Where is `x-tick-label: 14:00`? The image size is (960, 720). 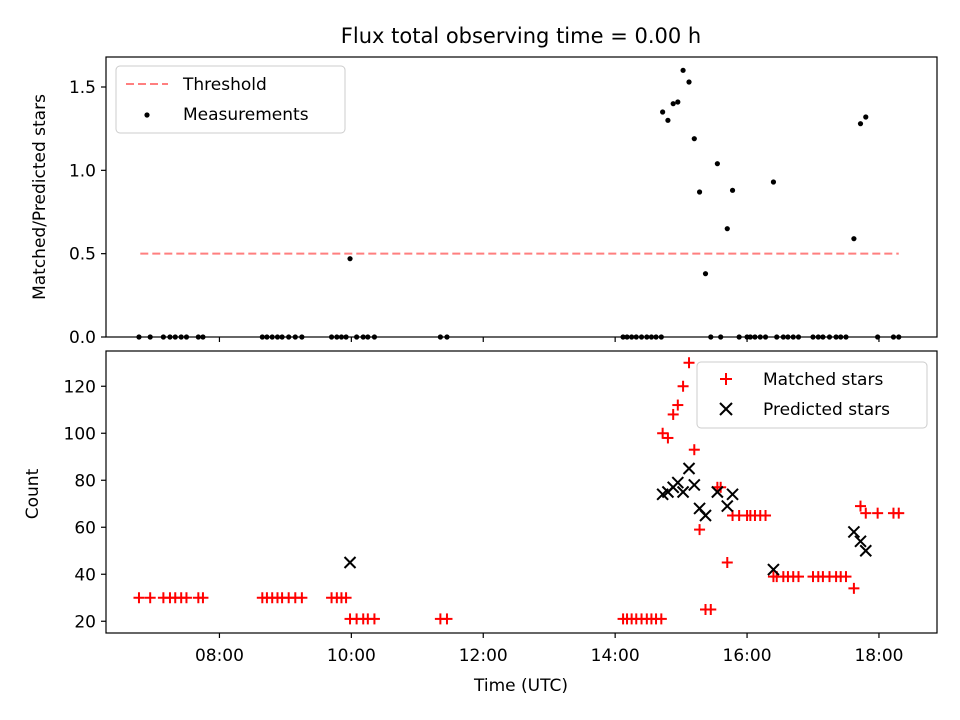
x-tick-label: 14:00 is located at coordinates (615, 656).